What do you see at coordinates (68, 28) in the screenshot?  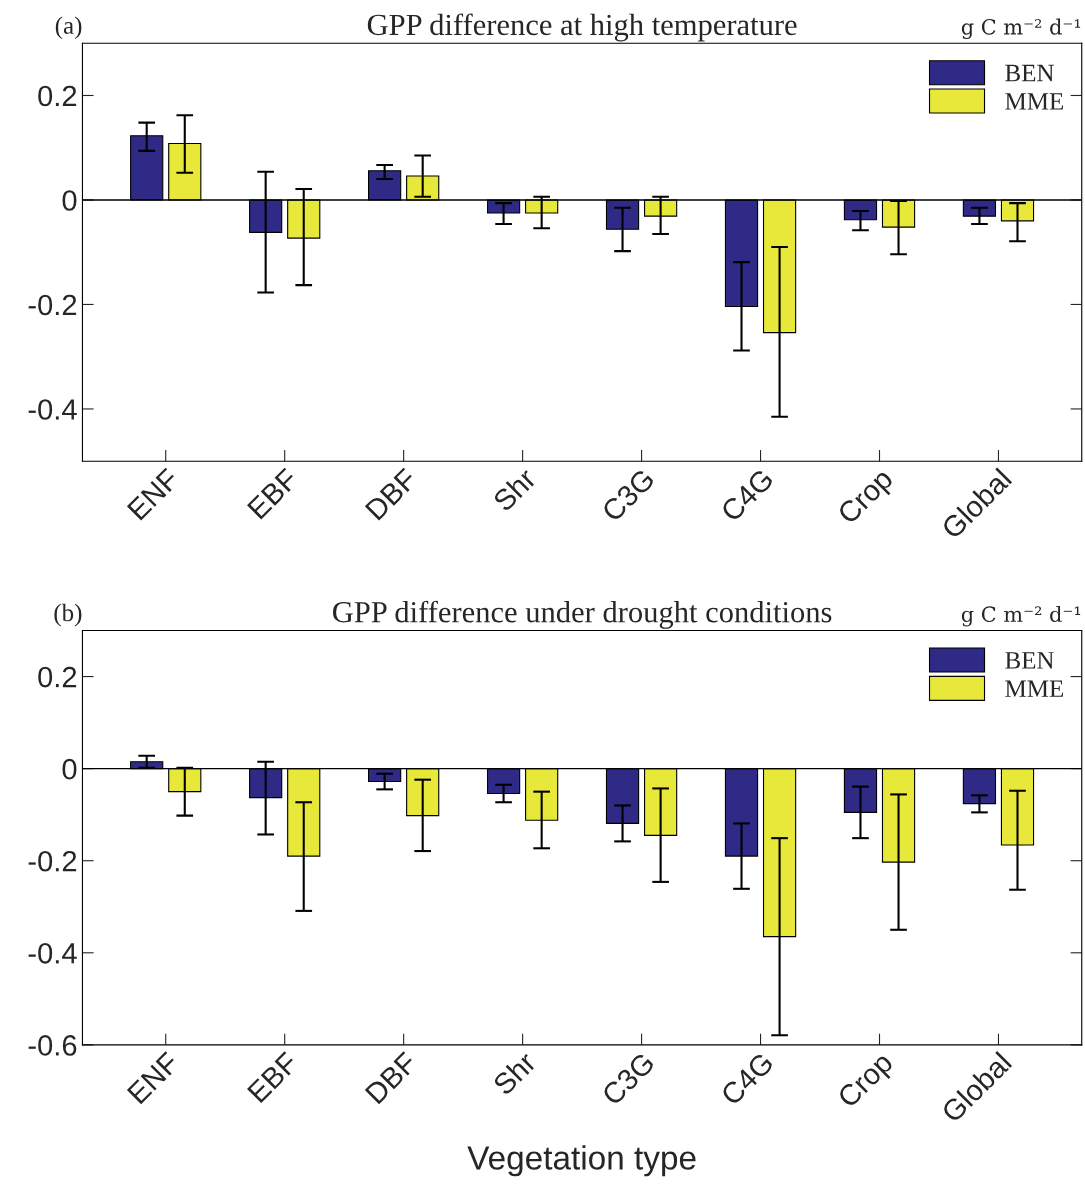 I see `text: (a)` at bounding box center [68, 28].